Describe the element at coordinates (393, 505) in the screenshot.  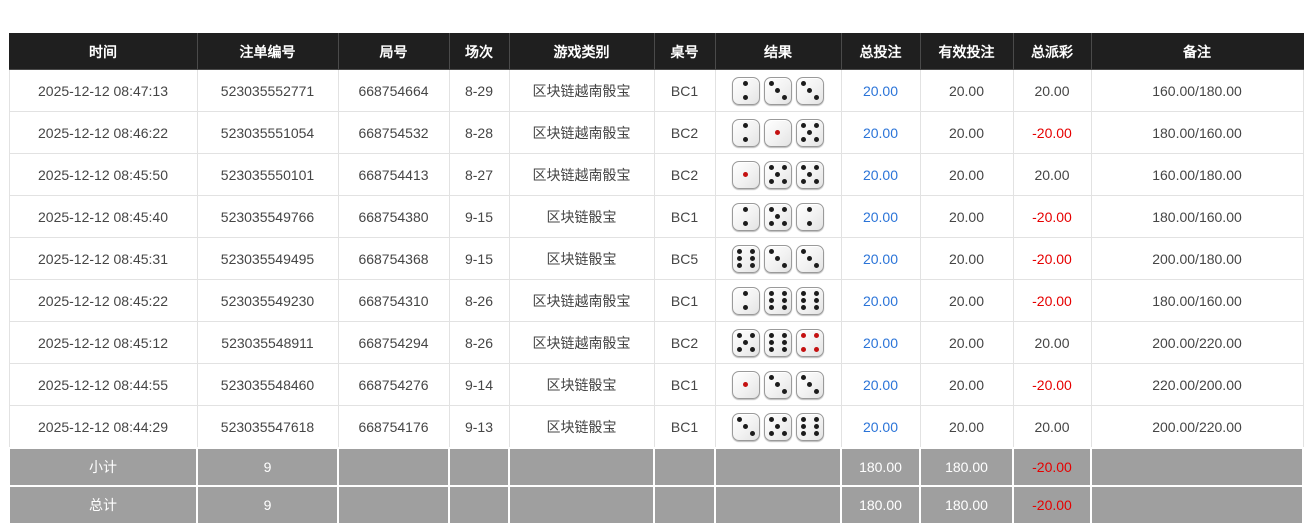
I see `grand-total-row-cell-round_id` at that location.